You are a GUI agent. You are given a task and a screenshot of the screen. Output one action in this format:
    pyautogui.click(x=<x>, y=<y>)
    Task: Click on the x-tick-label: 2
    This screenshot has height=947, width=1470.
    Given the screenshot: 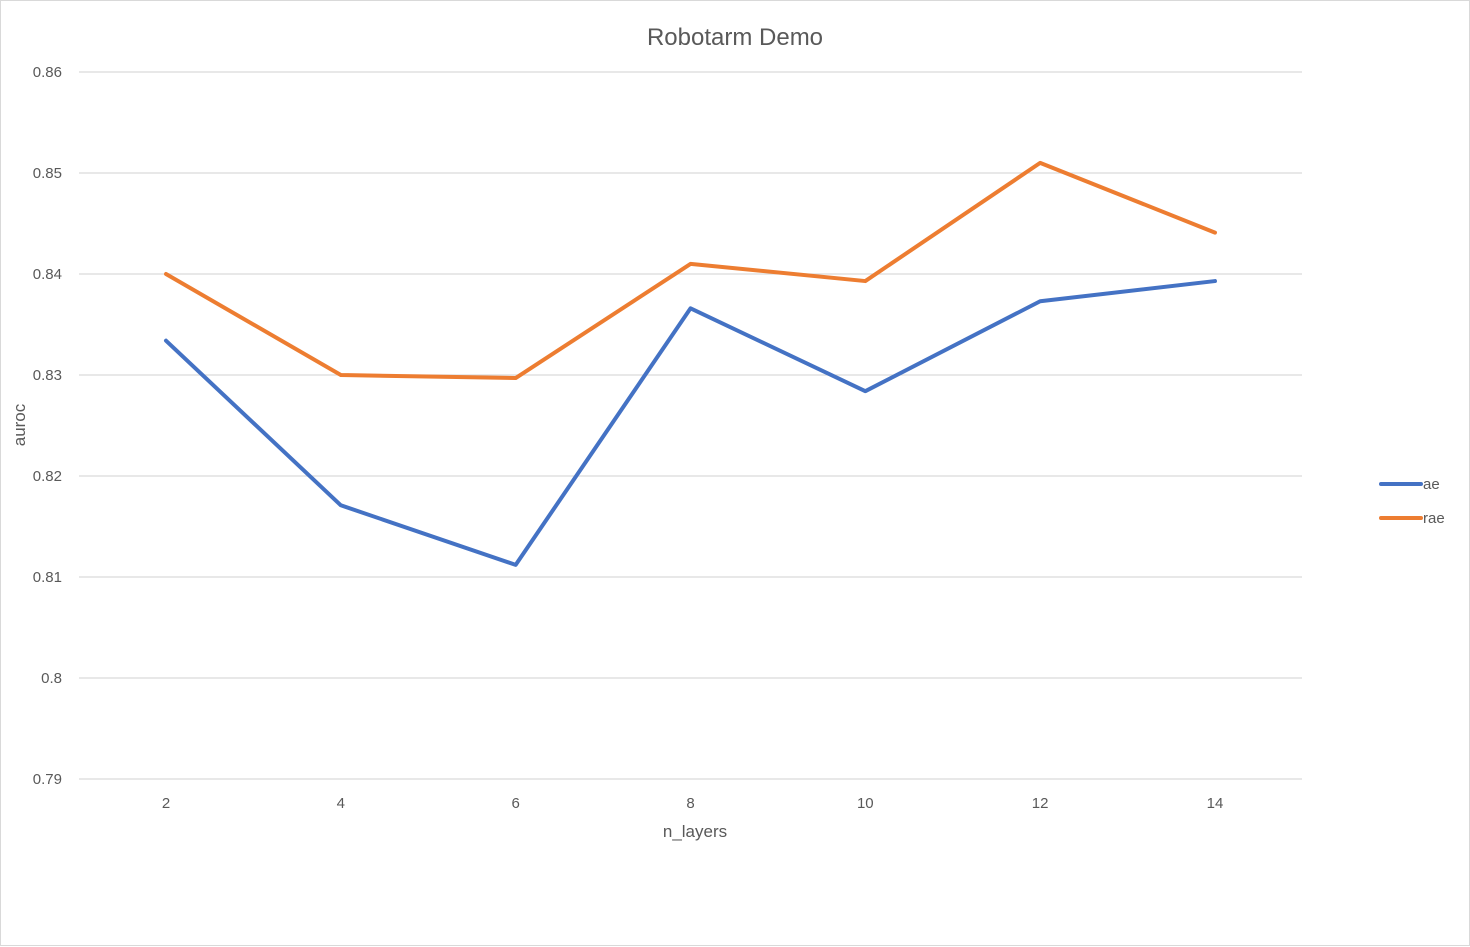 What is the action you would take?
    pyautogui.click(x=166, y=803)
    